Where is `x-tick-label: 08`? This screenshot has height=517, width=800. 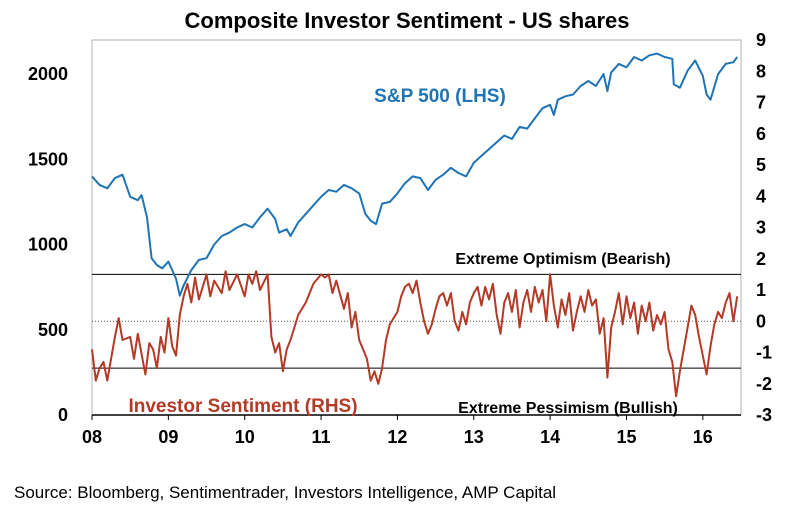 x-tick-label: 08 is located at coordinates (92, 437).